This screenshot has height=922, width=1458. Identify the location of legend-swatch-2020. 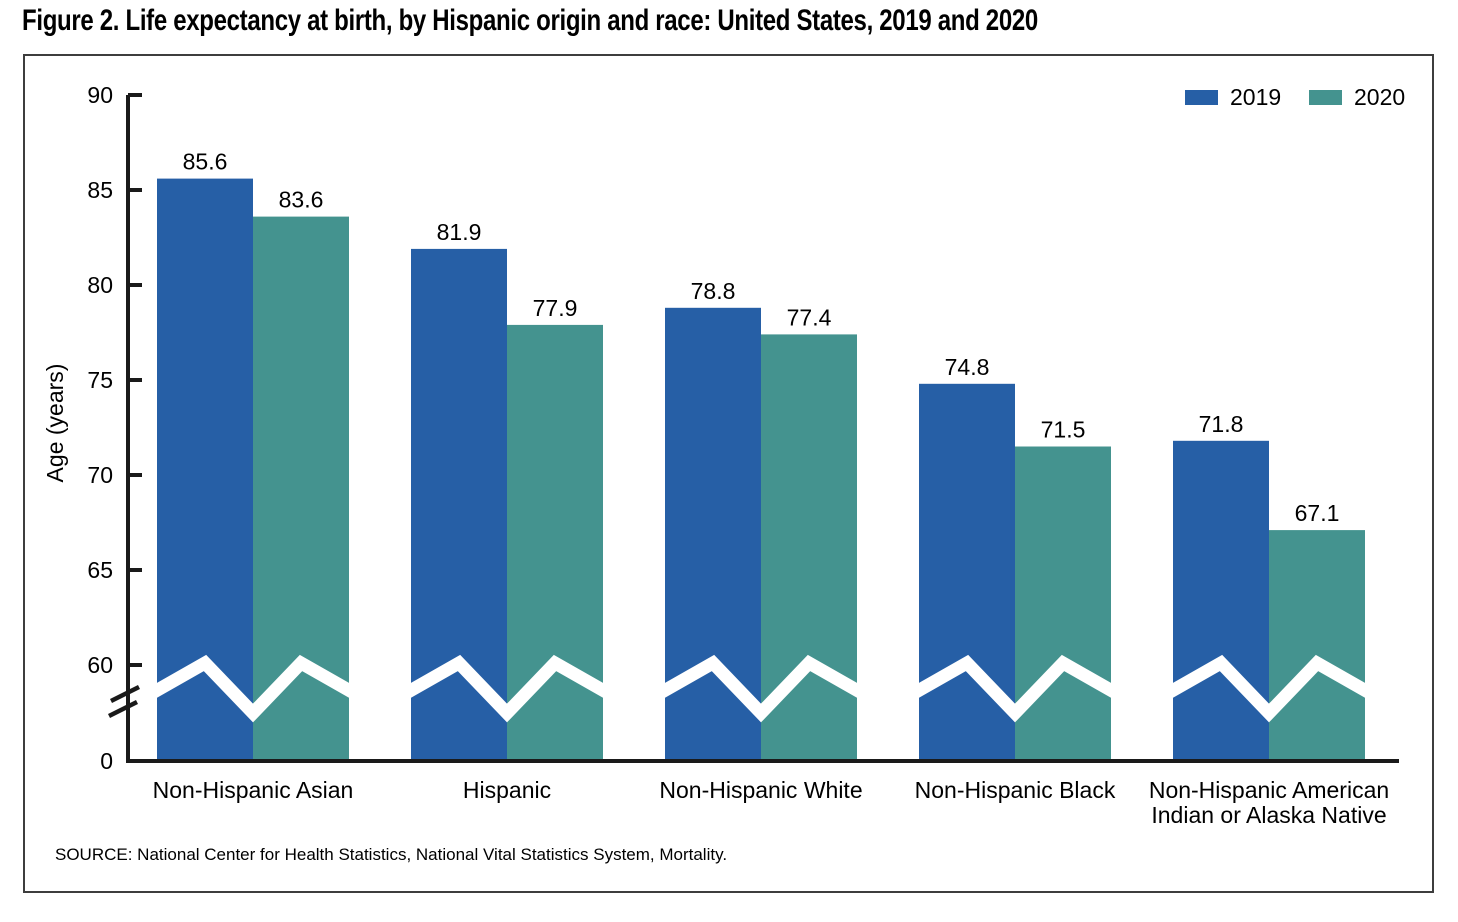
(1325, 97).